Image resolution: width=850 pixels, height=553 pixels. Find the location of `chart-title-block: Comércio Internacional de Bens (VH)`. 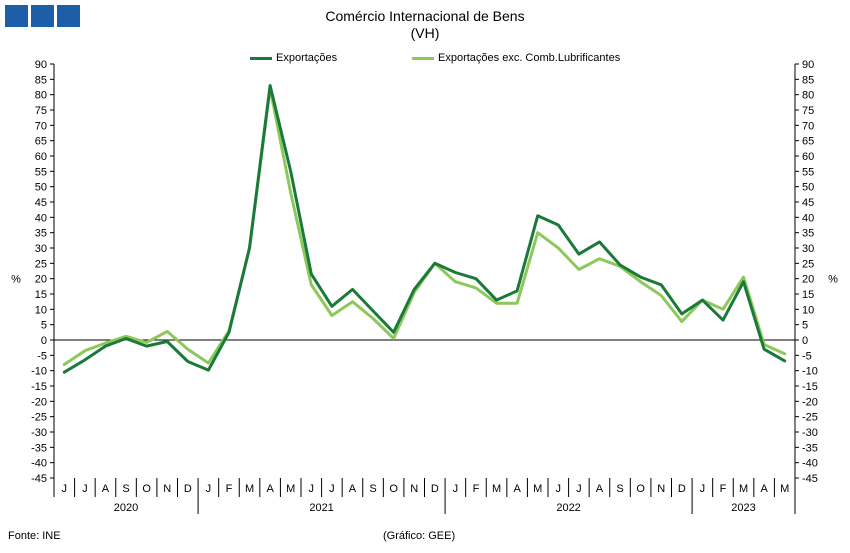

chart-title-block: Comércio Internacional de Bens (VH) is located at coordinates (425, 25).